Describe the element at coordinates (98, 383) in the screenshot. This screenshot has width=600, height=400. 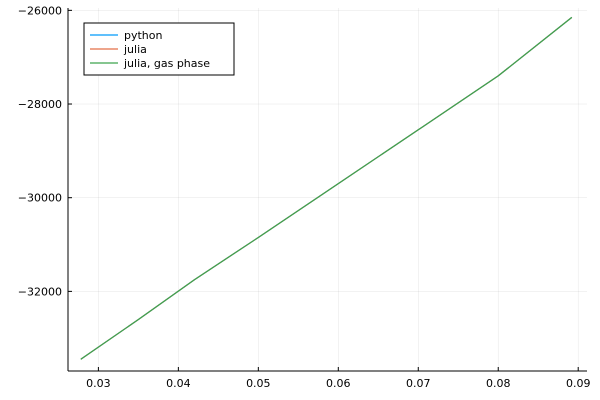
I see `x-tick-label: 0.03` at that location.